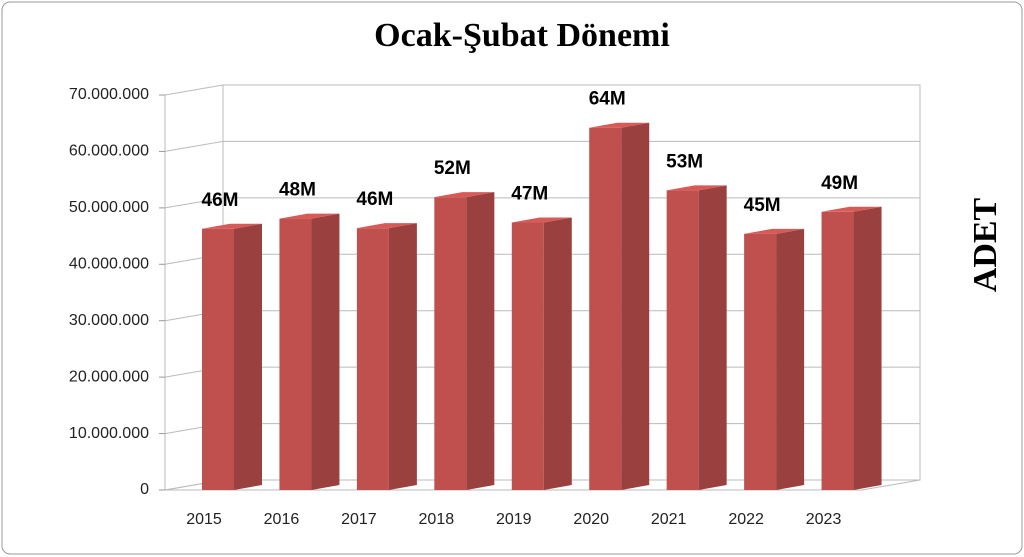  What do you see at coordinates (109, 376) in the screenshot?
I see `y-tick-label: 20.000.000` at bounding box center [109, 376].